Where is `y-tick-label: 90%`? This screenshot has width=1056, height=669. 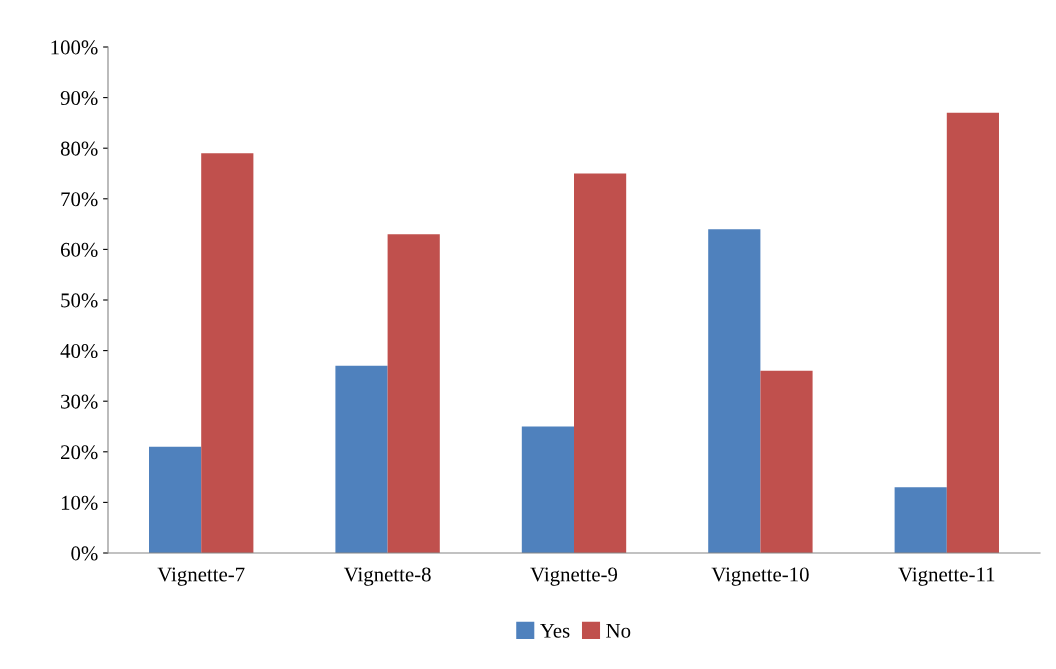
y-tick-label: 90% is located at coordinates (79, 98).